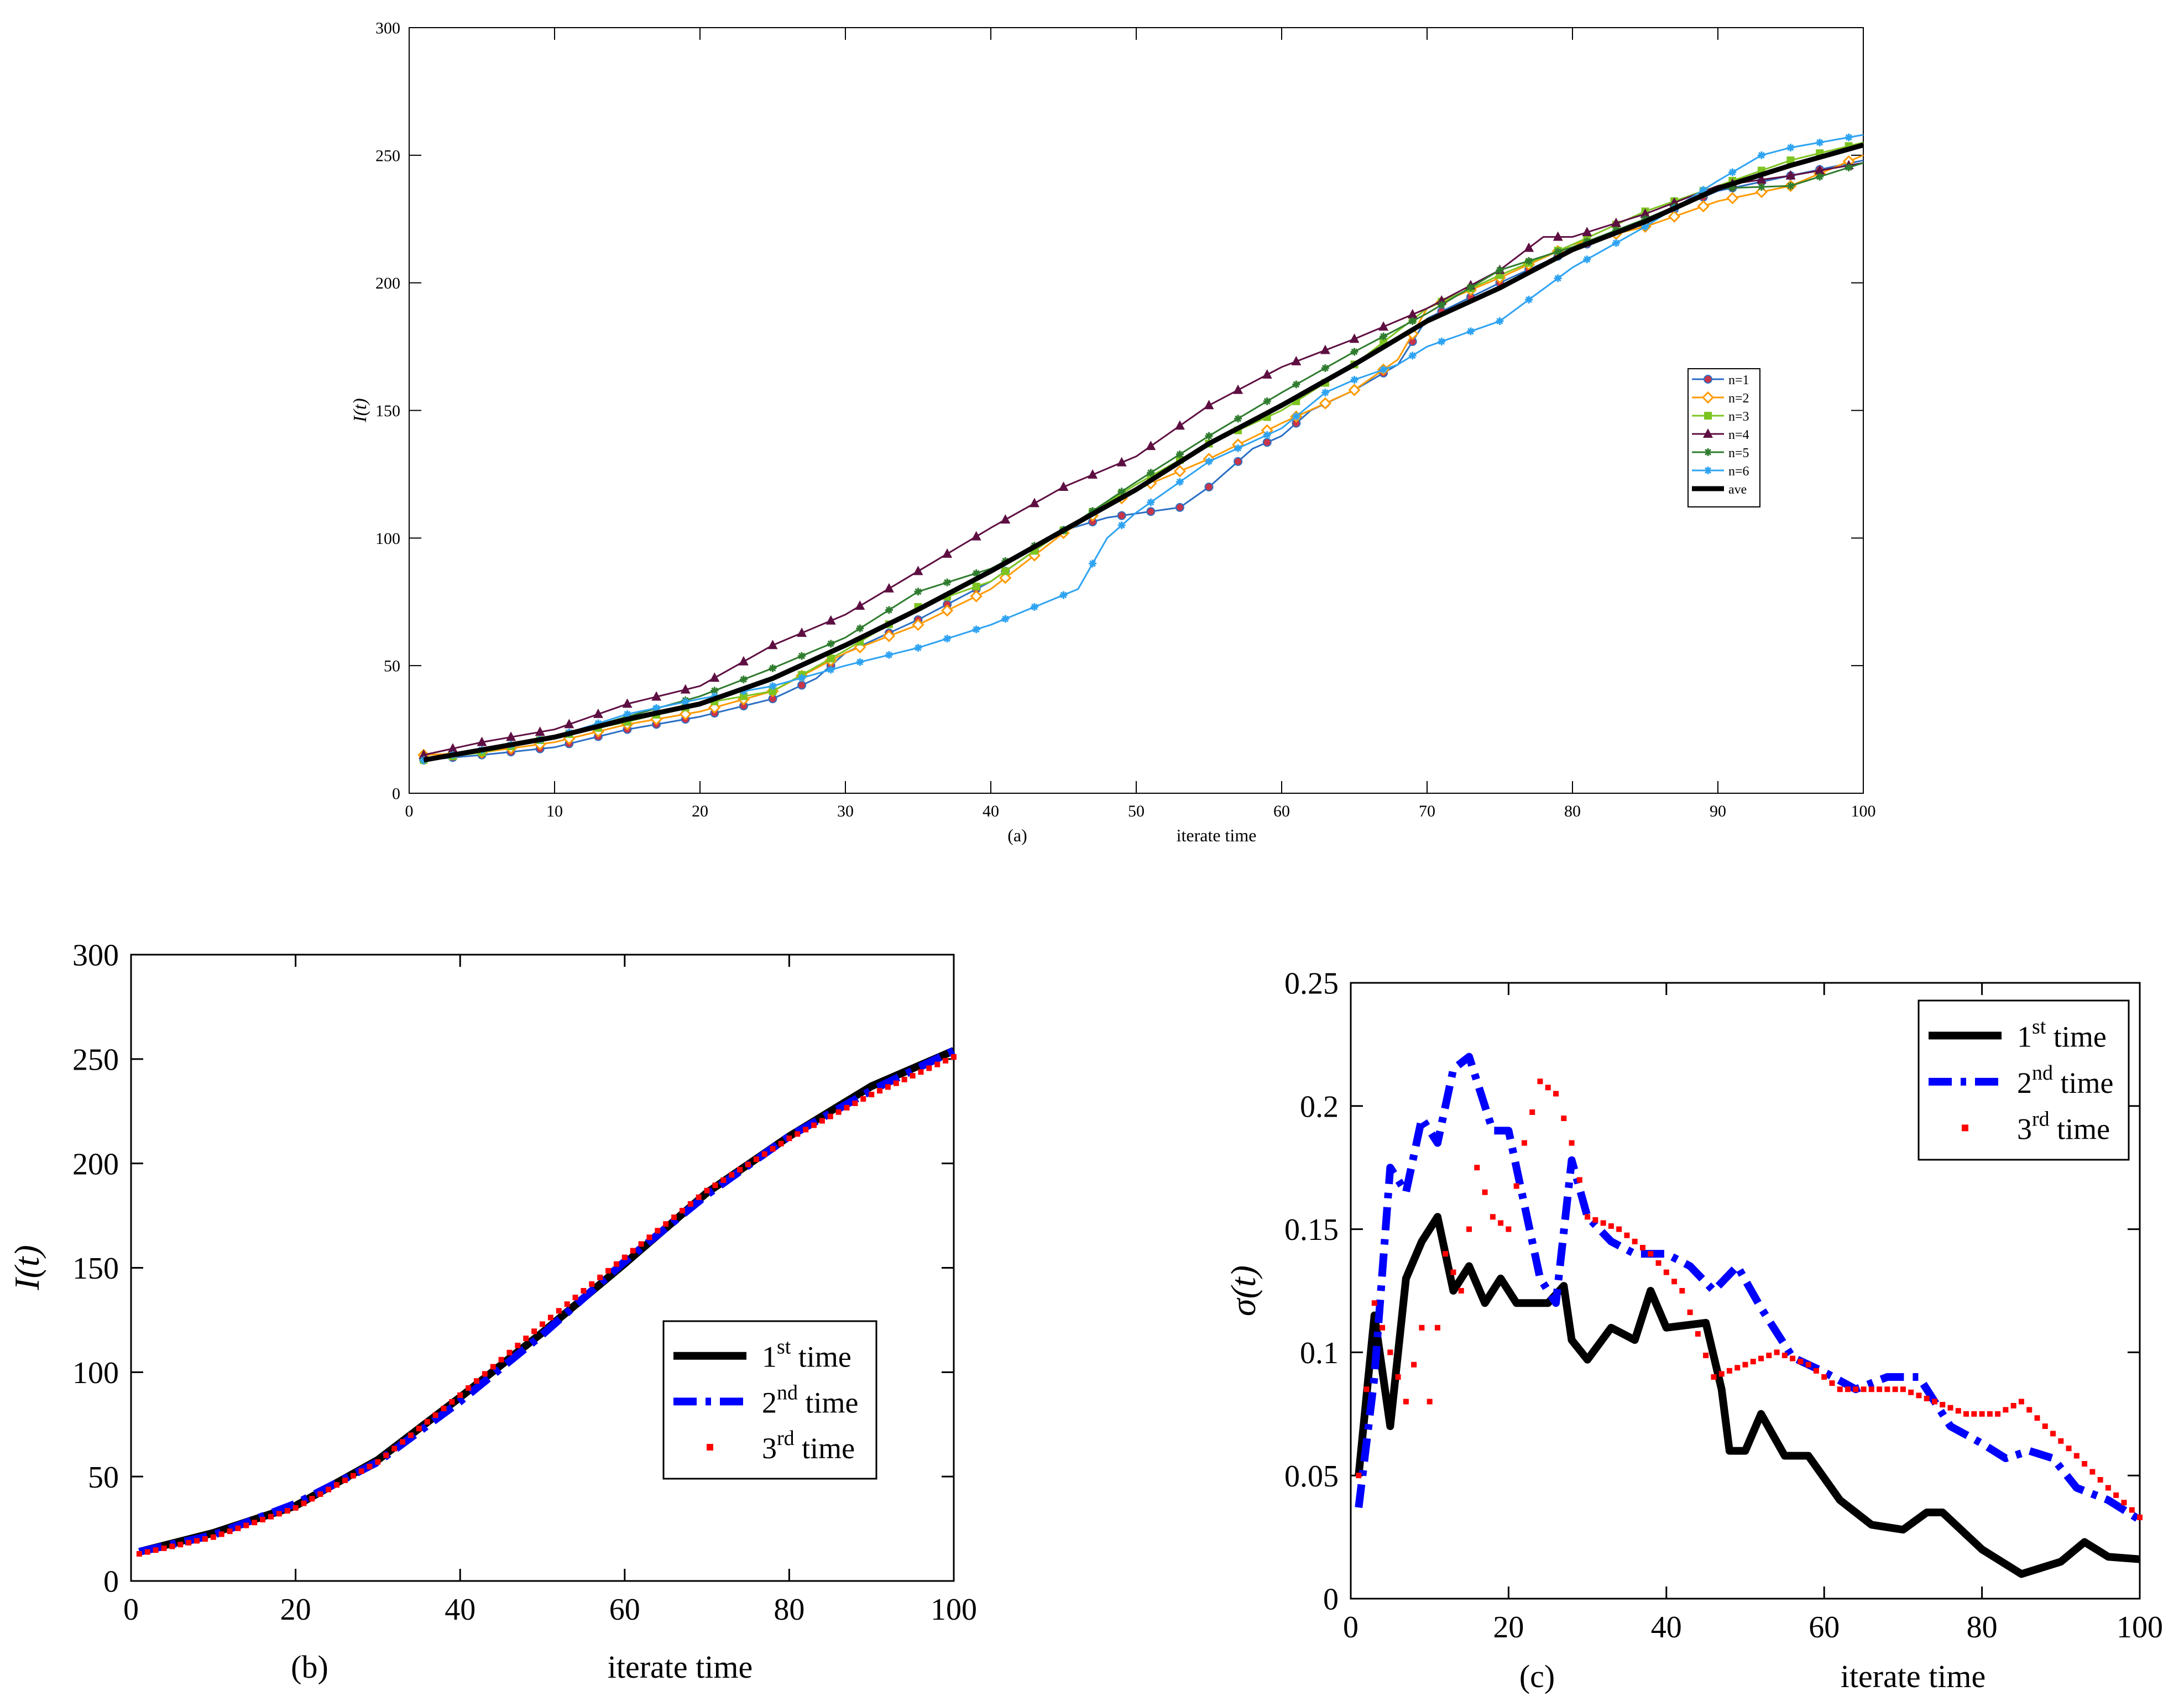  What do you see at coordinates (1913, 1676) in the screenshot?
I see `x-axis-label: iterate time` at bounding box center [1913, 1676].